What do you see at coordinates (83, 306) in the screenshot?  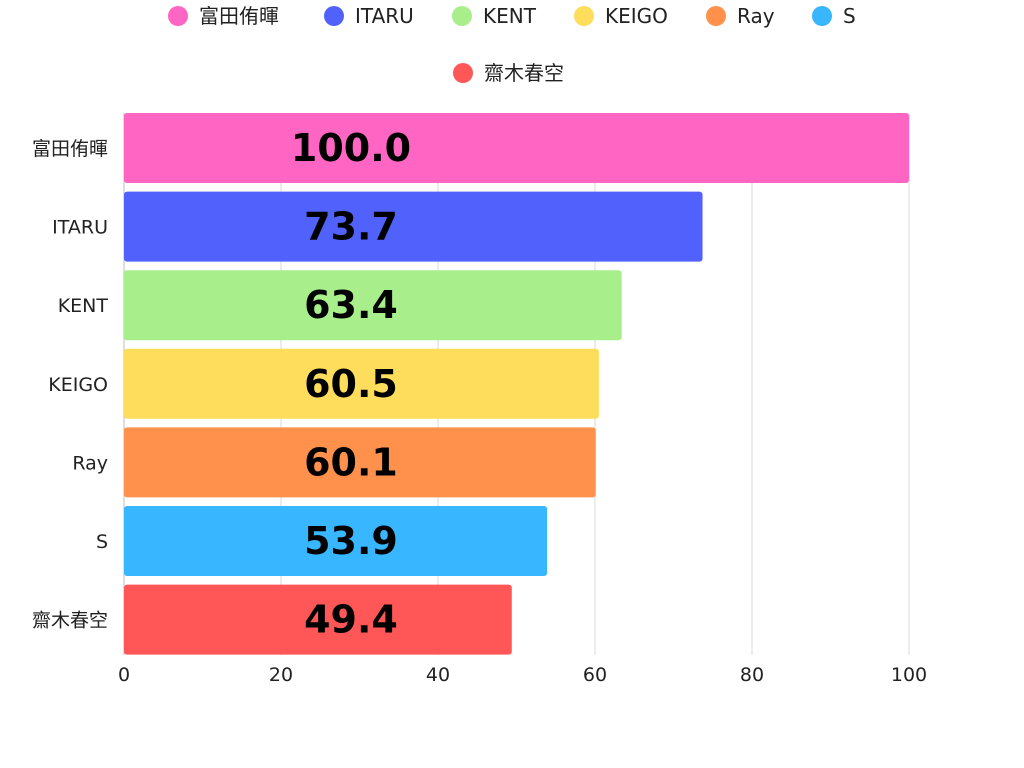 I see `category-label: KENT` at bounding box center [83, 306].